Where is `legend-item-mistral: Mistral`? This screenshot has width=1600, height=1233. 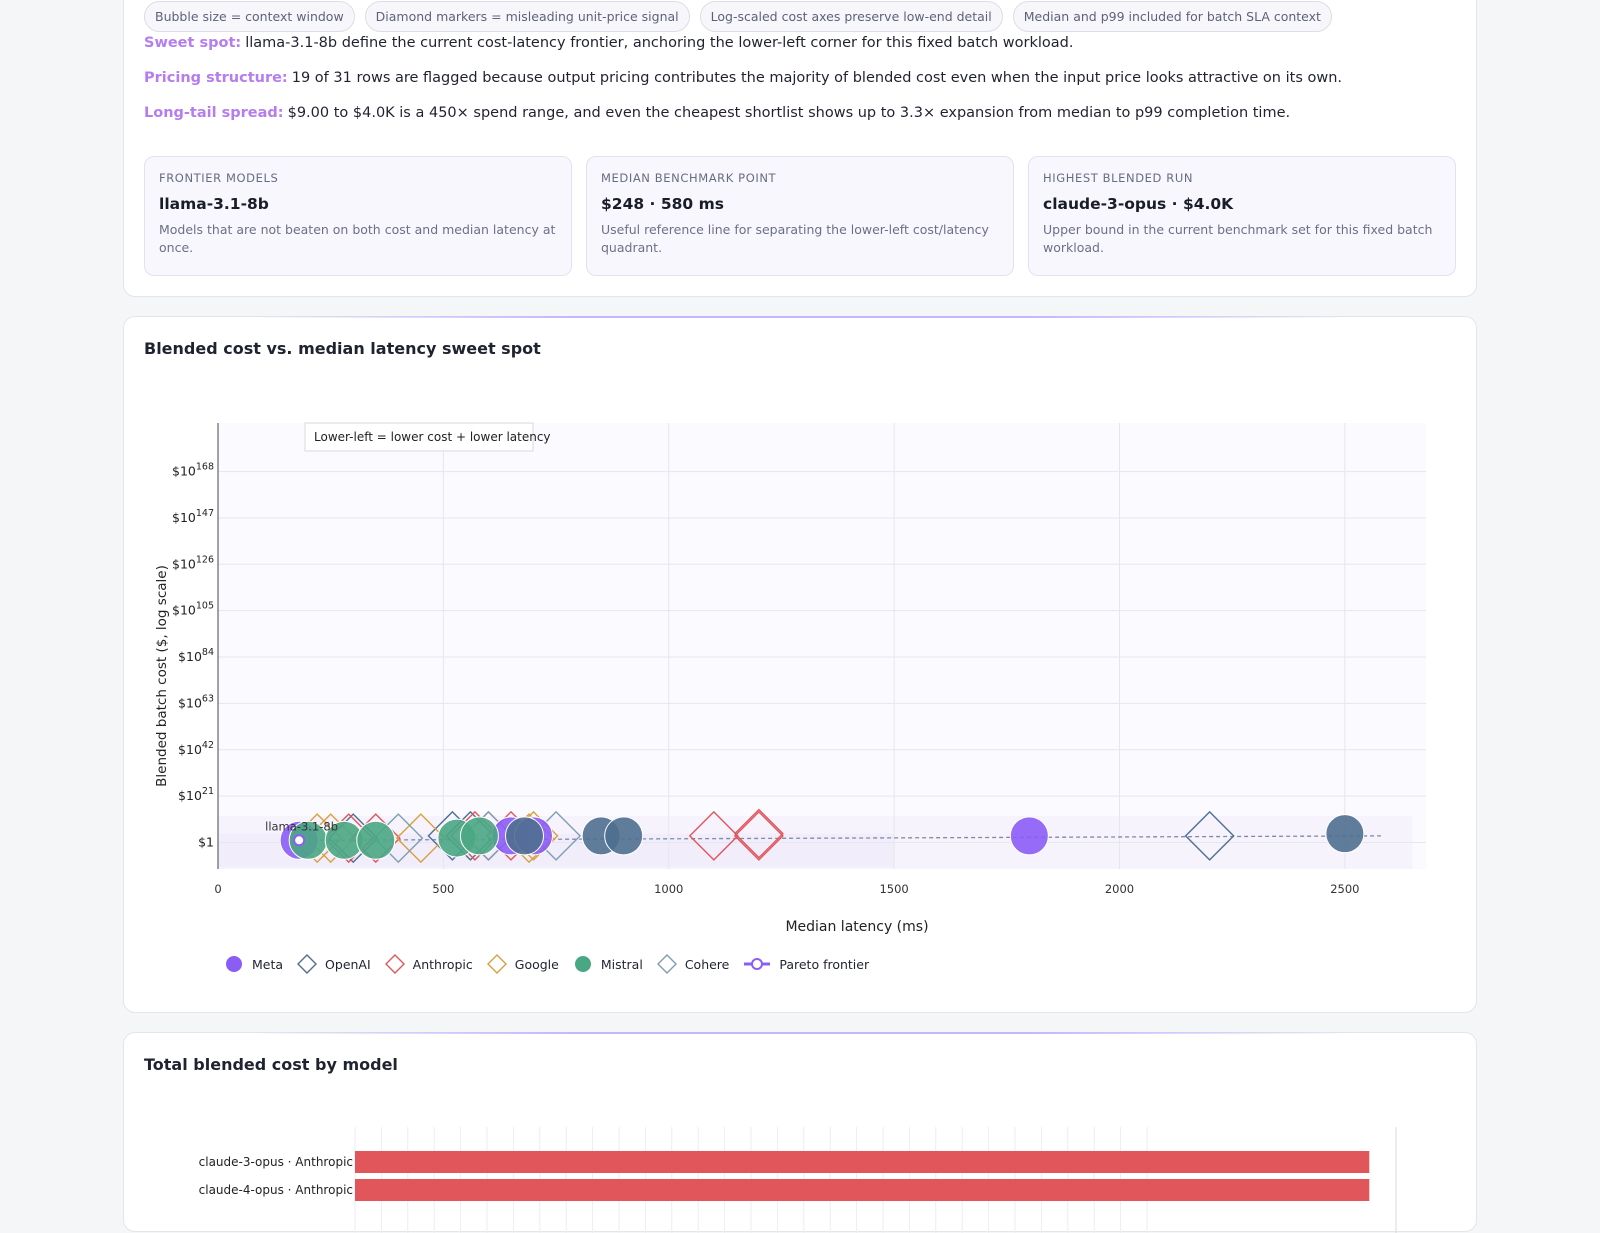
legend-item-mistral: Mistral is located at coordinates (608, 964).